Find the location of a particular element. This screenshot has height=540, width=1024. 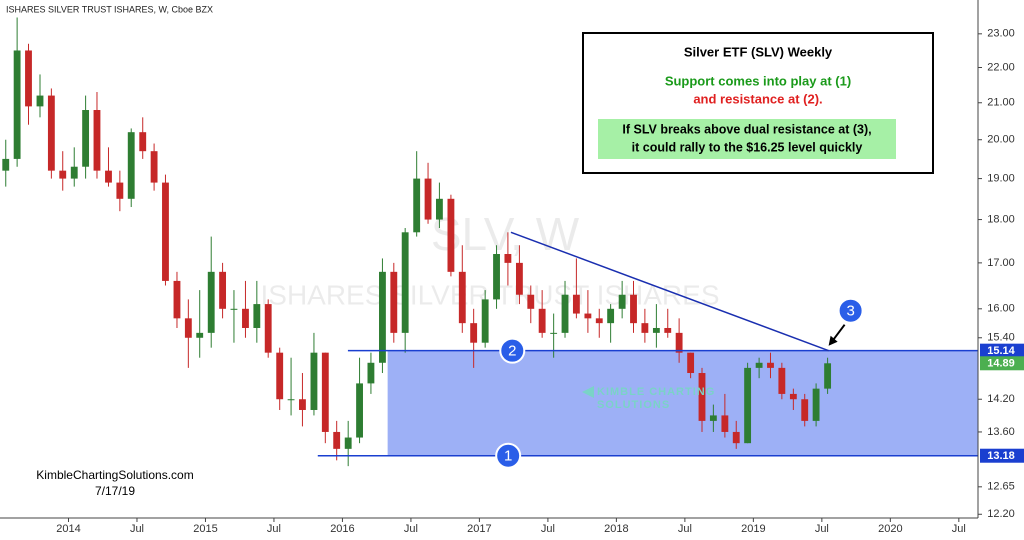

annotation-title: Silver ETF (SLV) Weekly is located at coordinates (758, 51).